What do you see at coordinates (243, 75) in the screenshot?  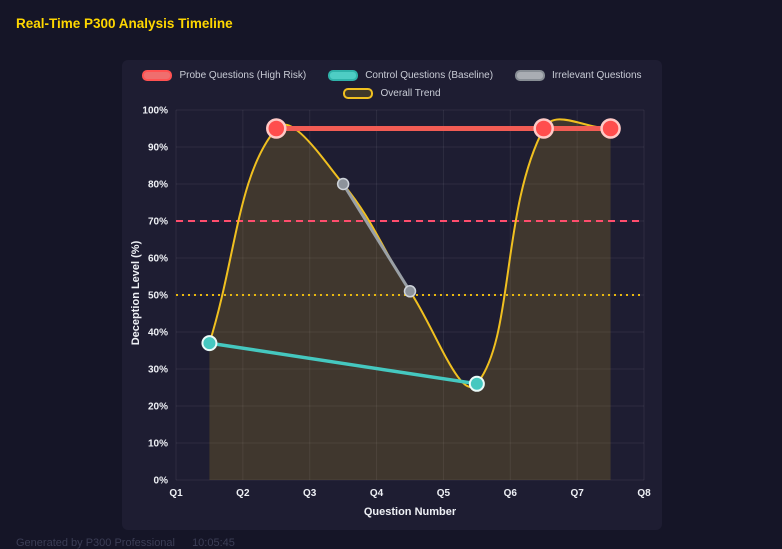 I see `legend-label-probe: Probe Questions (High Risk)` at bounding box center [243, 75].